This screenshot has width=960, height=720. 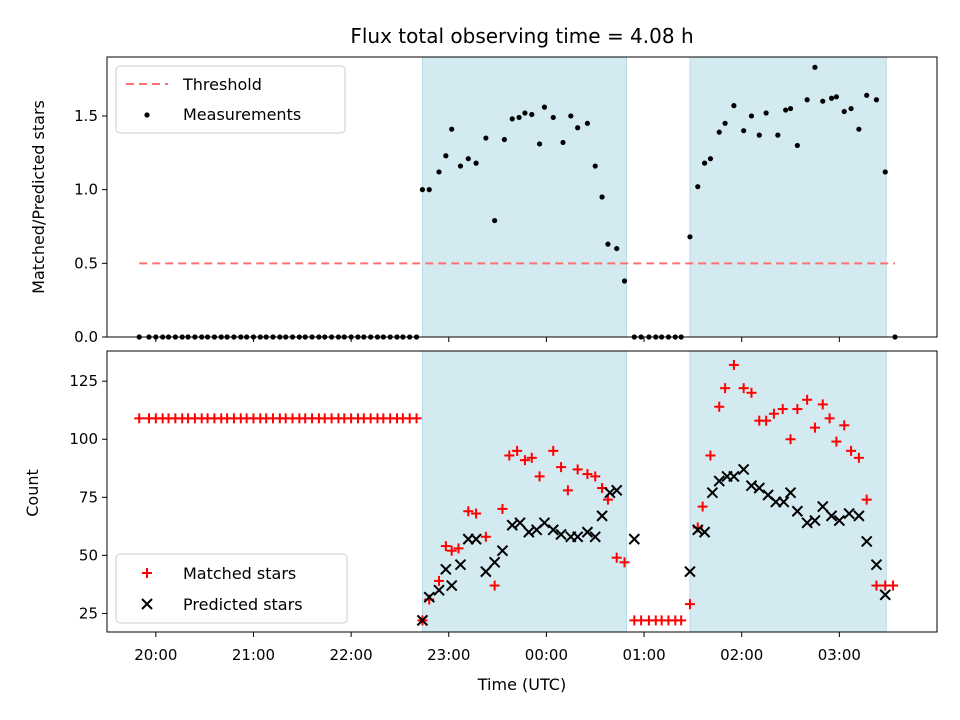 What do you see at coordinates (521, 36) in the screenshot?
I see `chart-title: Flux total observing time = 4.08 h` at bounding box center [521, 36].